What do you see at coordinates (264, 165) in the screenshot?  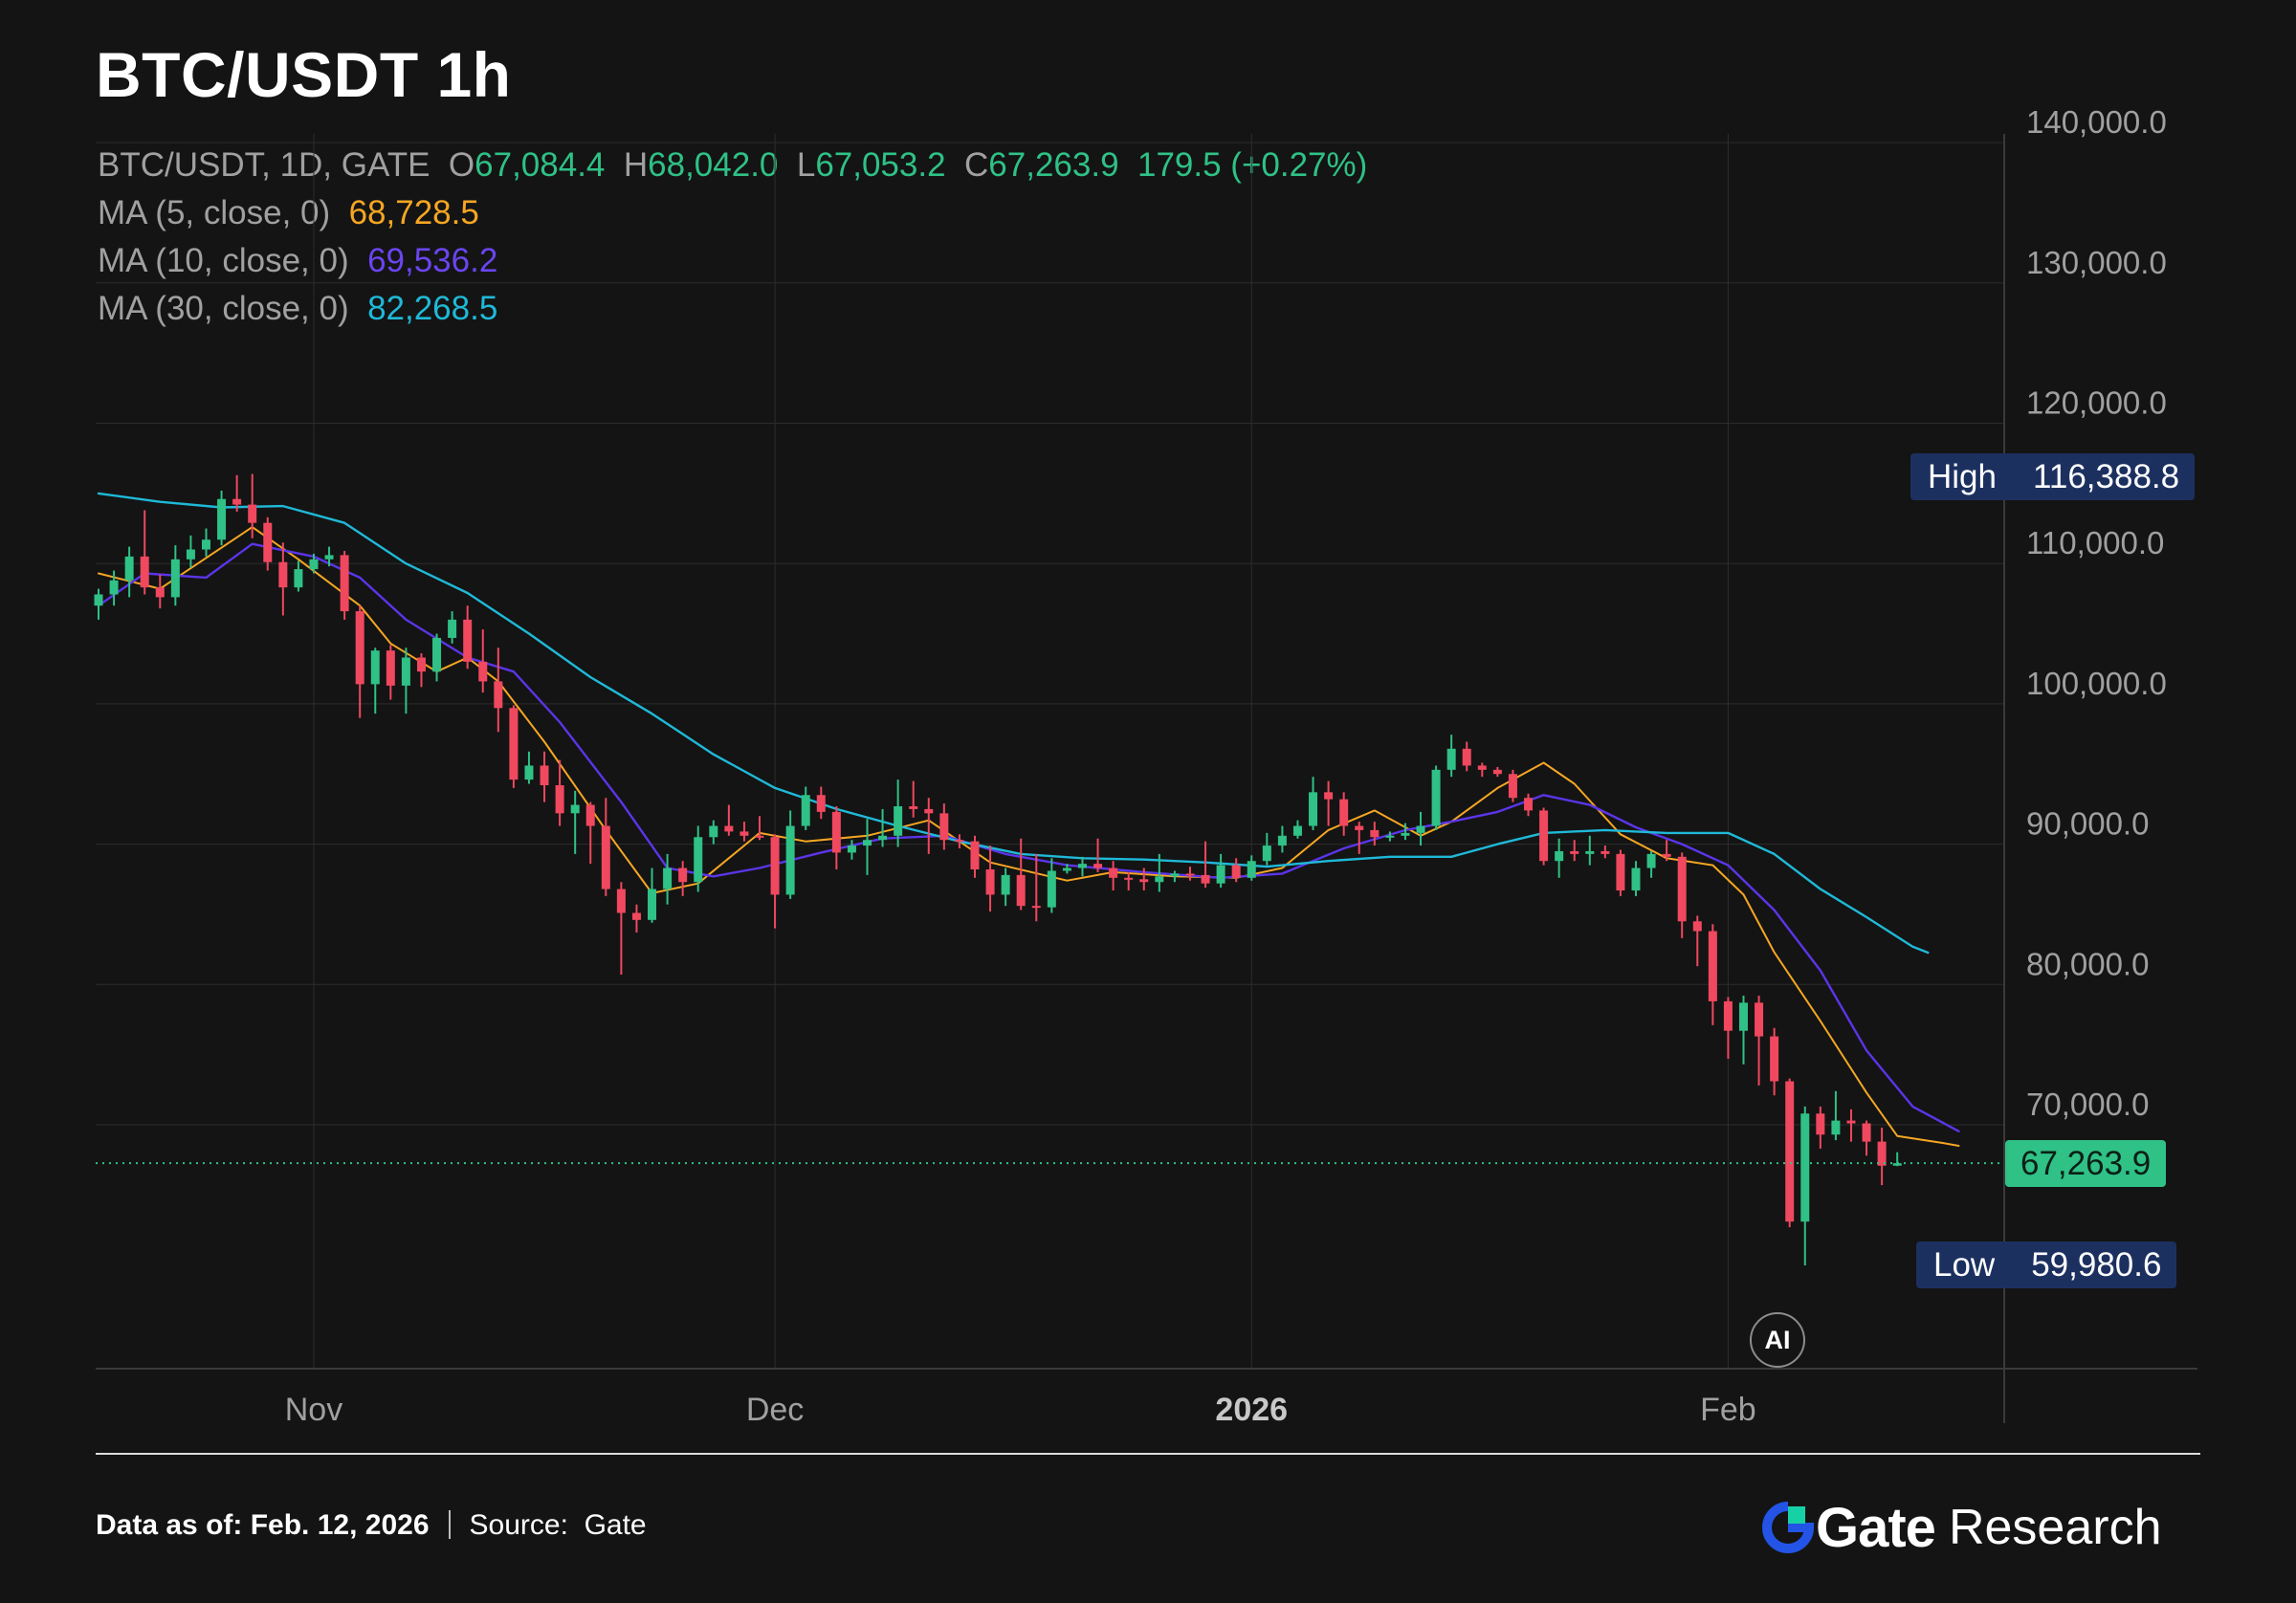 I see `legend-pair: BTC/USDT, 1D, GATE` at bounding box center [264, 165].